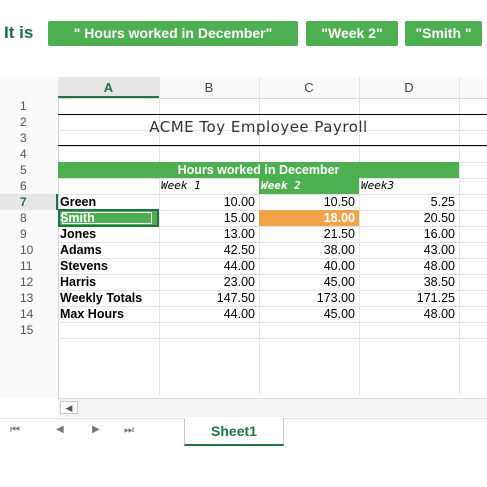  I want to click on title-border, so click(272, 130).